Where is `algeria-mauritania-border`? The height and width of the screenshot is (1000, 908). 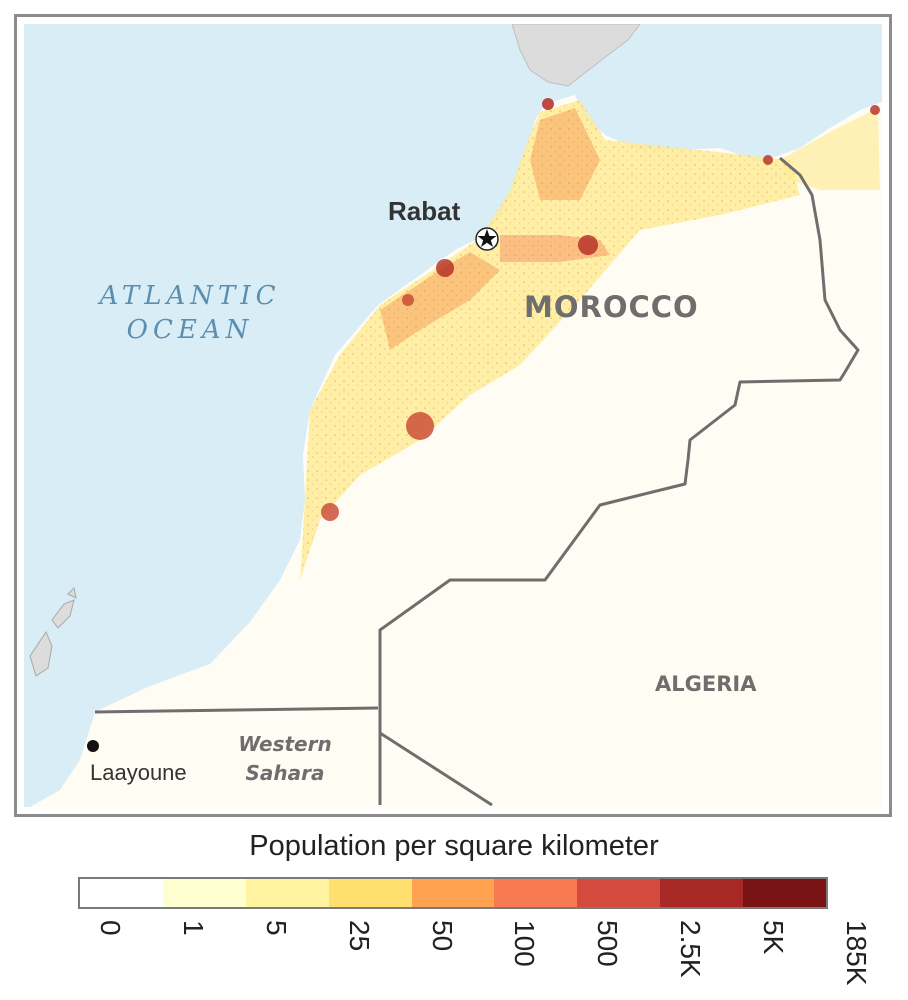
algeria-mauritania-border is located at coordinates (436, 769).